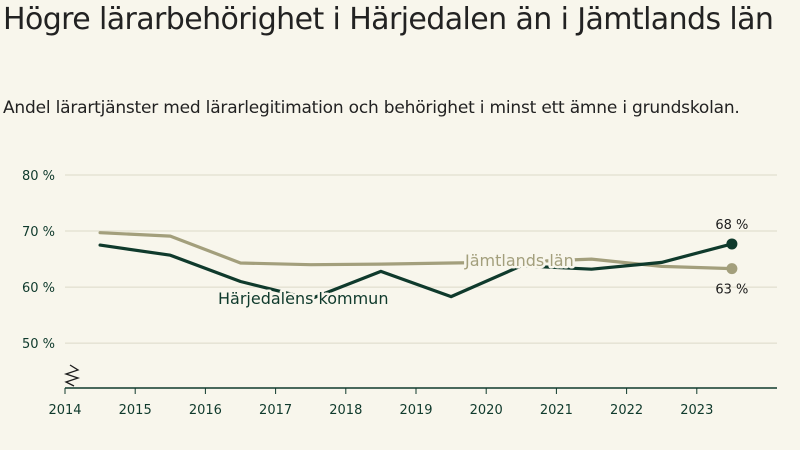 The height and width of the screenshot is (450, 800). What do you see at coordinates (732, 244) in the screenshot?
I see `end-dot-harjedalen` at bounding box center [732, 244].